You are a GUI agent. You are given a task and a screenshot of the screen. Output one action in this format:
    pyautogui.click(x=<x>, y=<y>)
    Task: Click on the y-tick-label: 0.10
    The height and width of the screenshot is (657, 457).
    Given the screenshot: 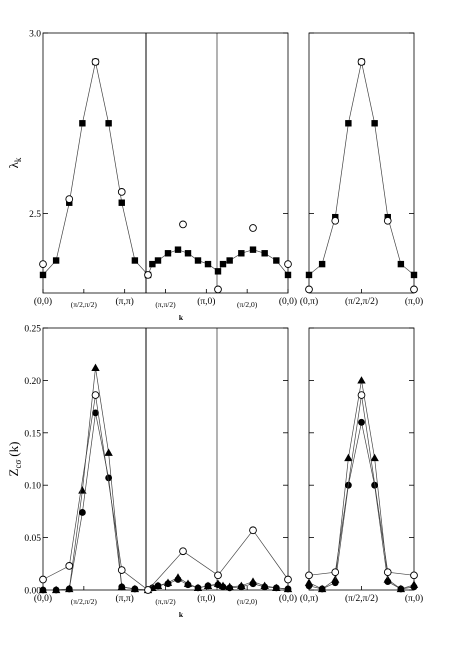 What is the action you would take?
    pyautogui.click(x=32, y=487)
    